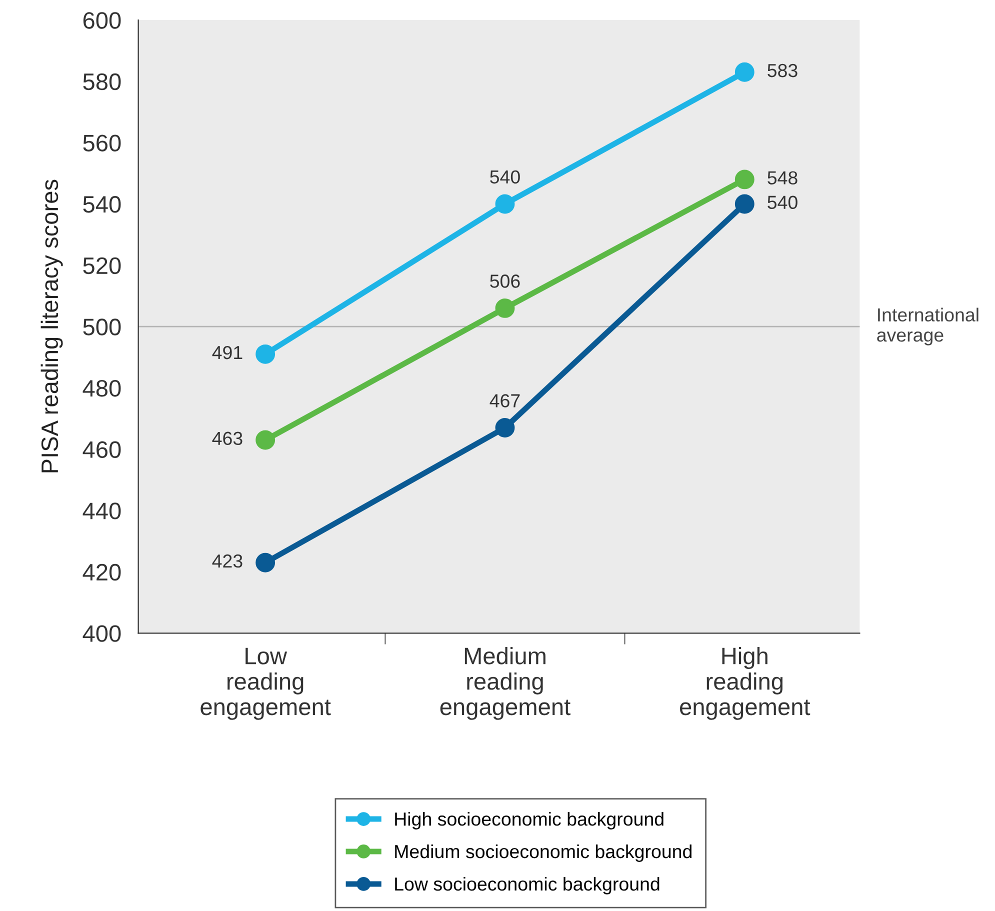  Describe the element at coordinates (102, 265) in the screenshot. I see `y-tick-label: 520` at that location.